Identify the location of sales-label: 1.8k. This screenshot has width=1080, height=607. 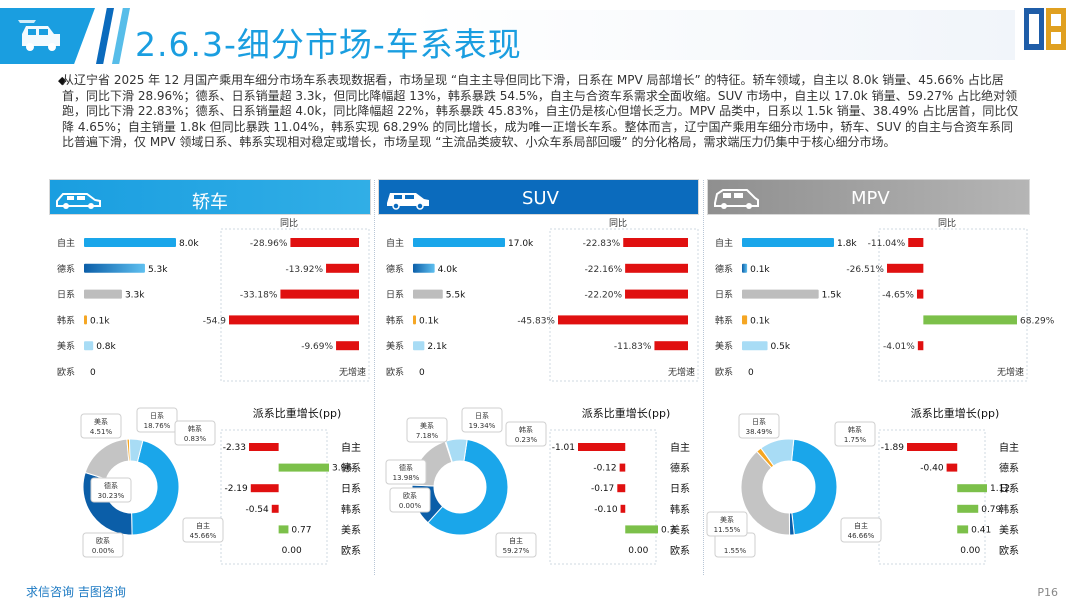
(847, 244).